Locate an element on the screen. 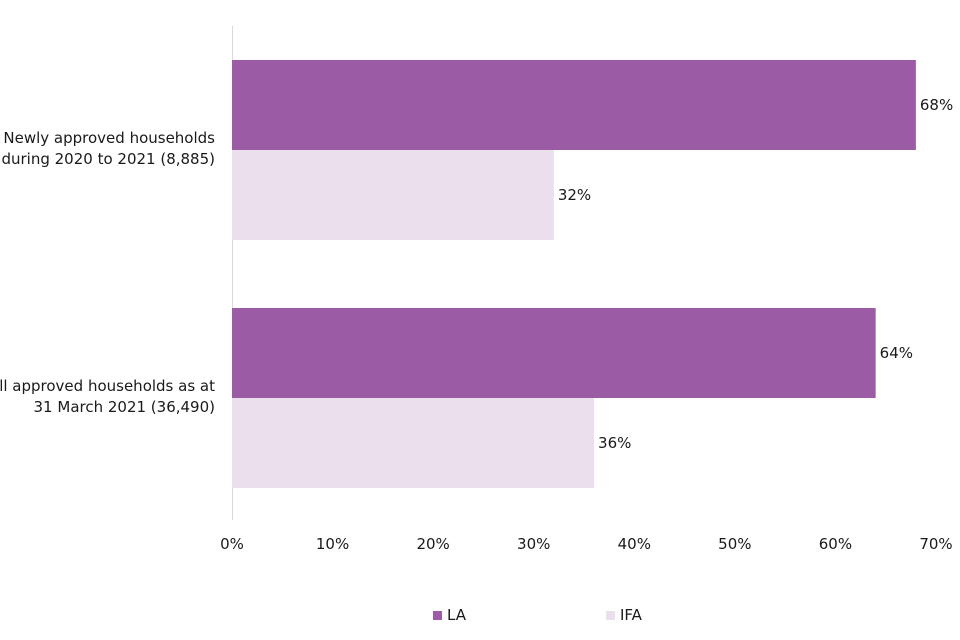 The width and height of the screenshot is (960, 640). data-label-ifa-0: 32% is located at coordinates (574, 195).